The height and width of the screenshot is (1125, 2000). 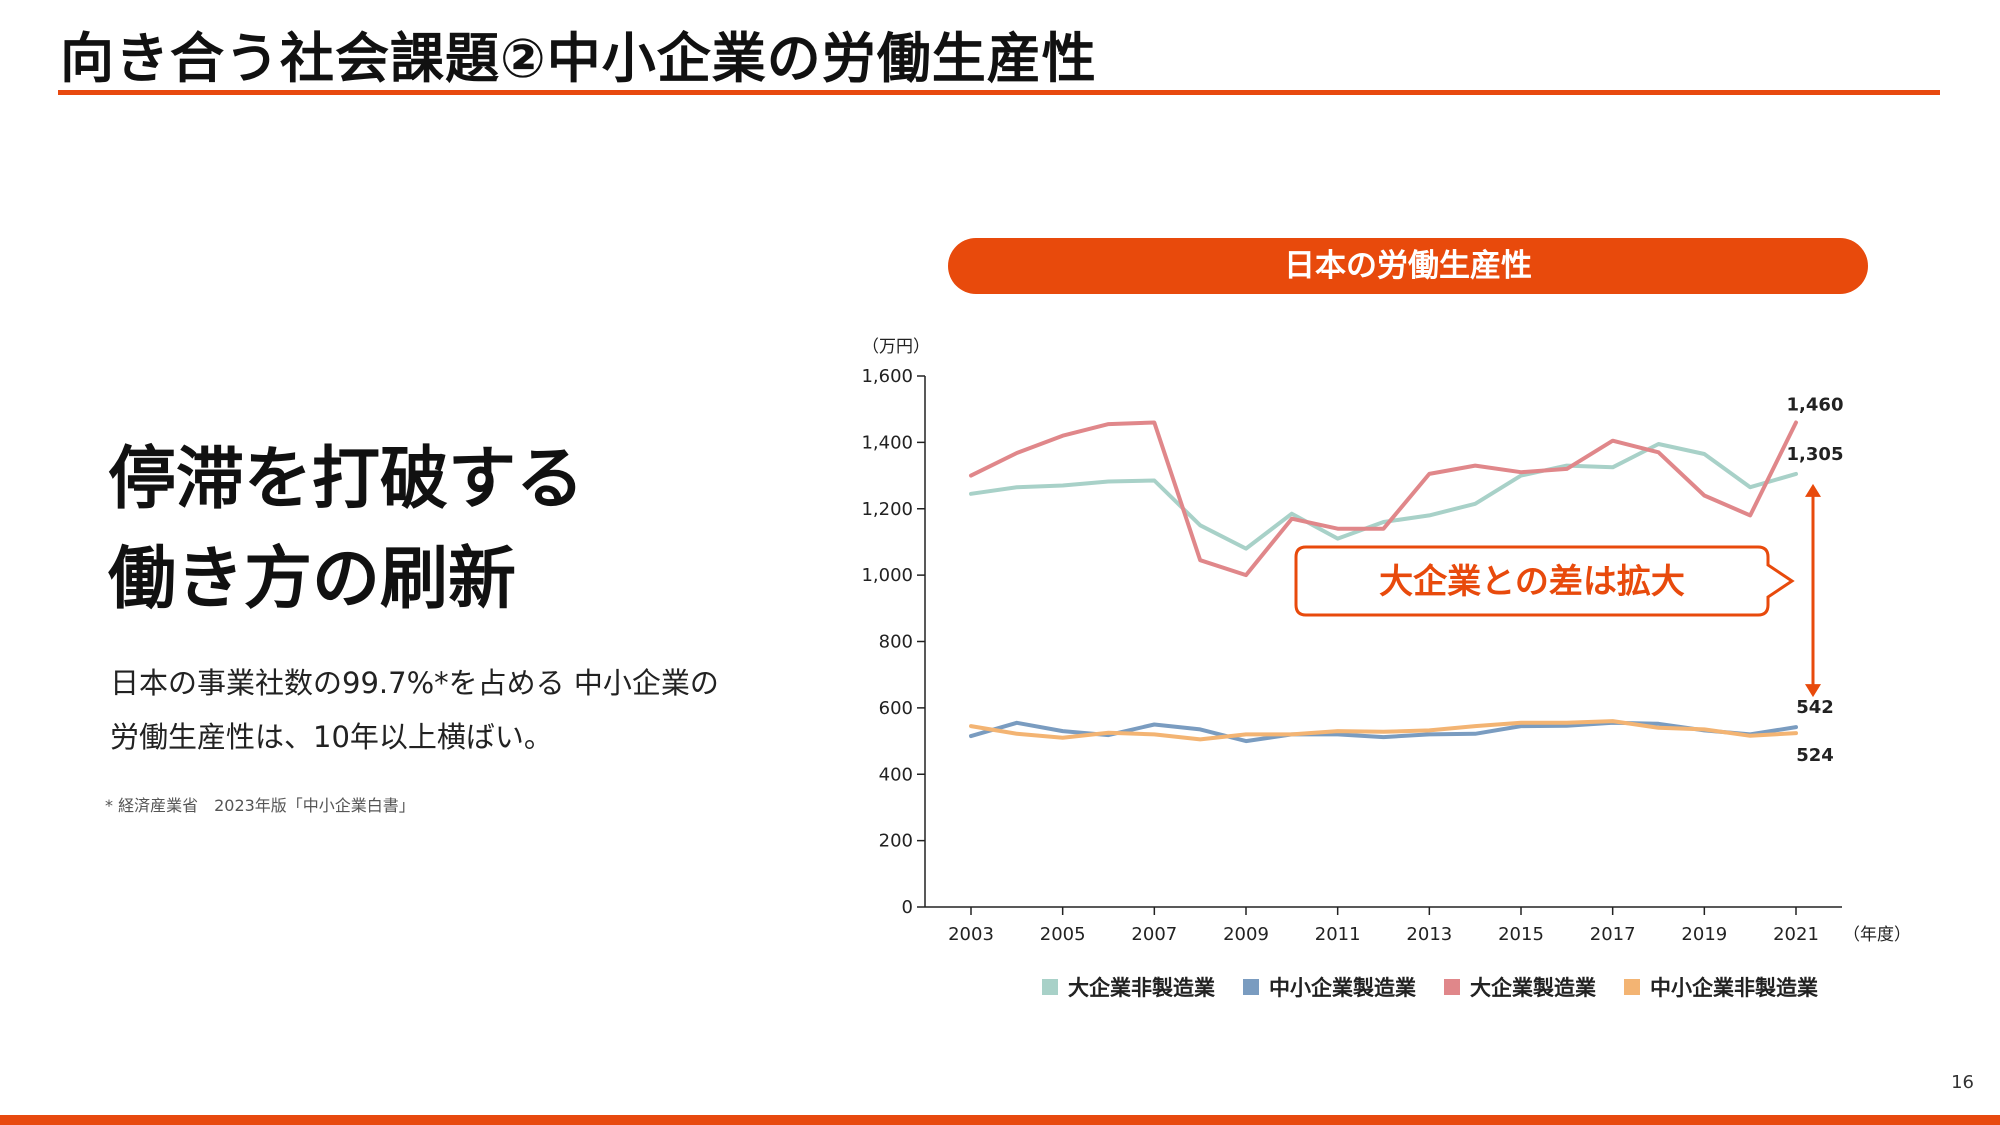 I want to click on headline-line-1: 停滞を打破する, so click(x=346, y=479).